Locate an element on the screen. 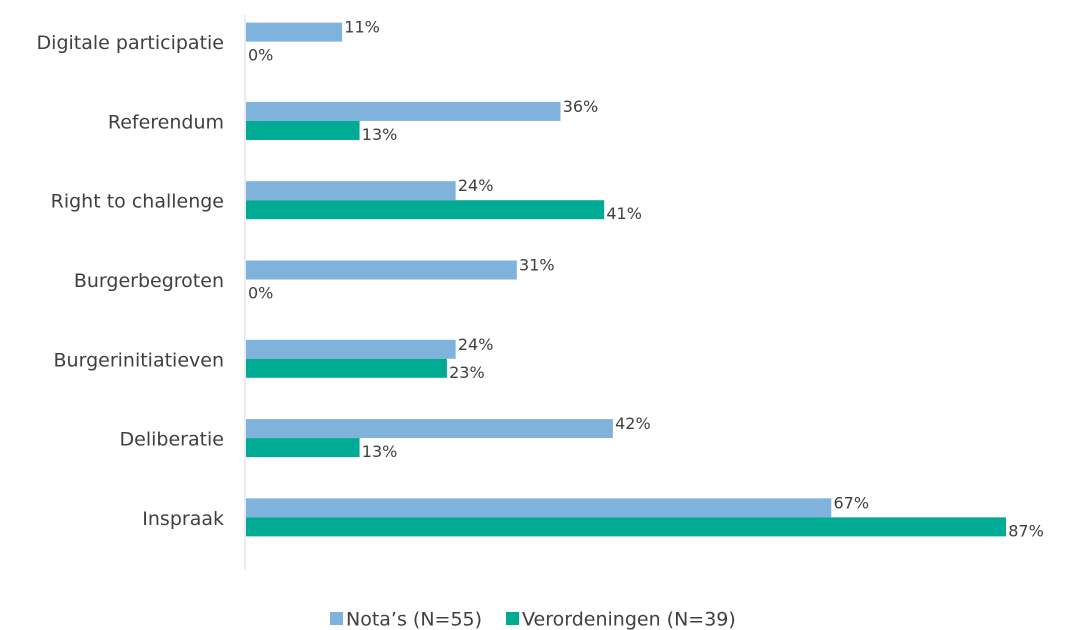 The image size is (1066, 630). category-label: Referendum is located at coordinates (166, 122).